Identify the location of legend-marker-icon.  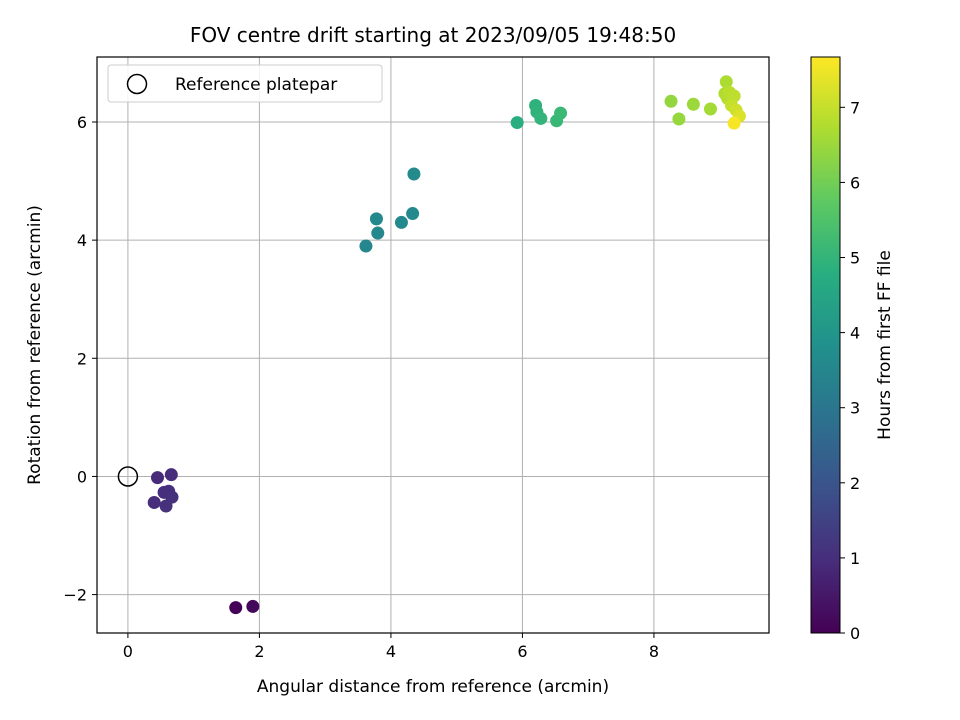
(137, 84).